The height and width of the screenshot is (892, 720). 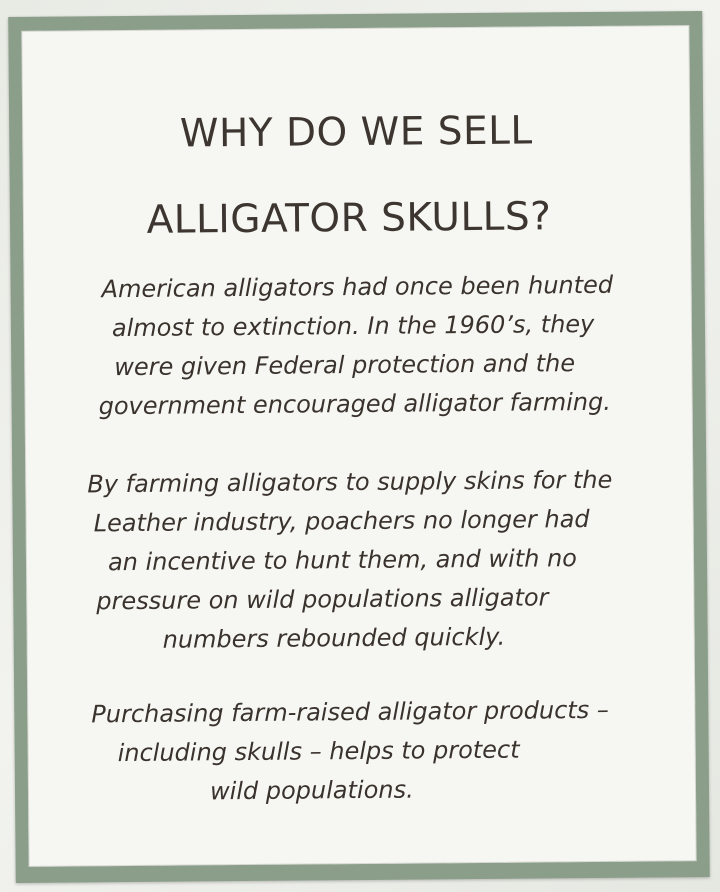 What do you see at coordinates (334, 638) in the screenshot?
I see `paragraph-2-line: numbers rebounded quickly.` at bounding box center [334, 638].